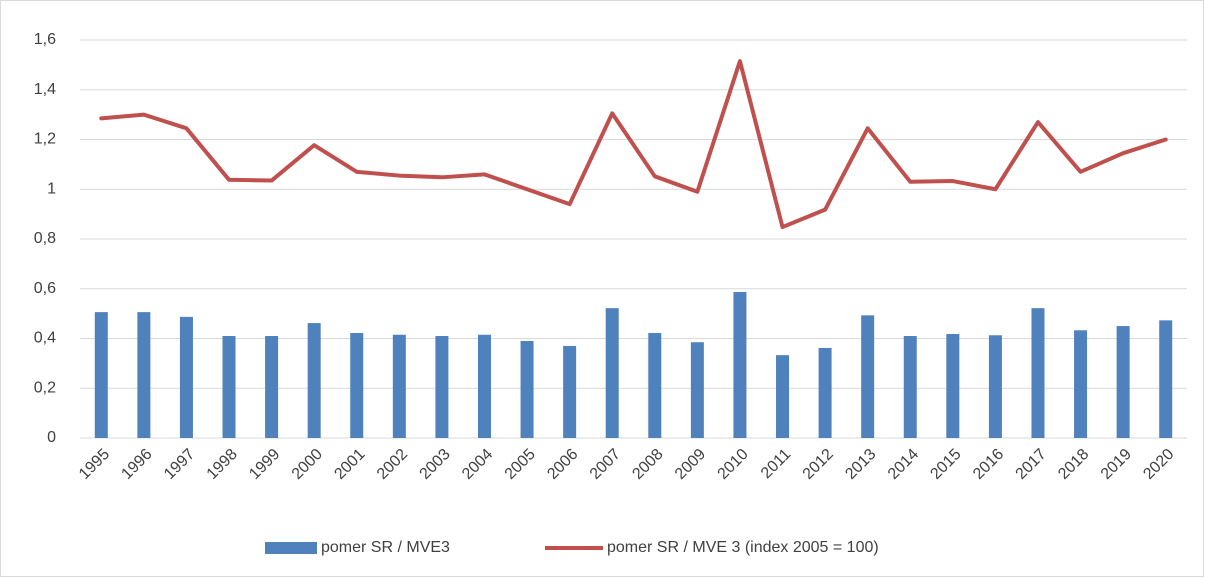 The height and width of the screenshot is (578, 1205). Describe the element at coordinates (45, 39) in the screenshot. I see `y-tick-label: 1,6` at that location.